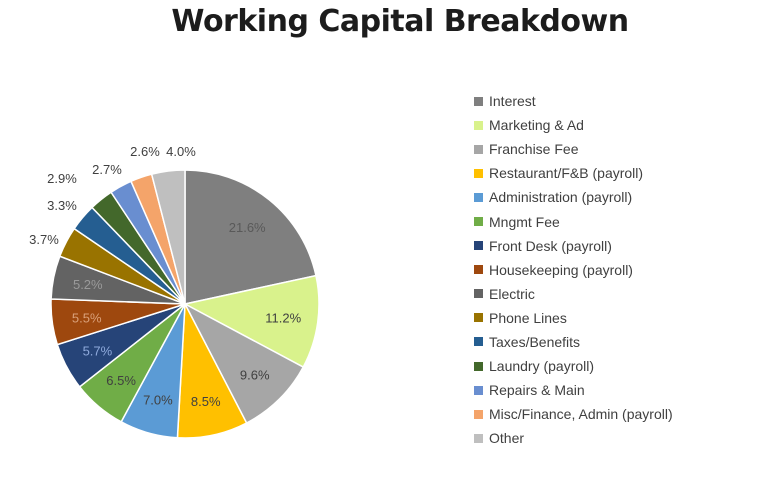  What do you see at coordinates (561, 269) in the screenshot?
I see `legend-label: Housekeeping (payroll)` at bounding box center [561, 269].